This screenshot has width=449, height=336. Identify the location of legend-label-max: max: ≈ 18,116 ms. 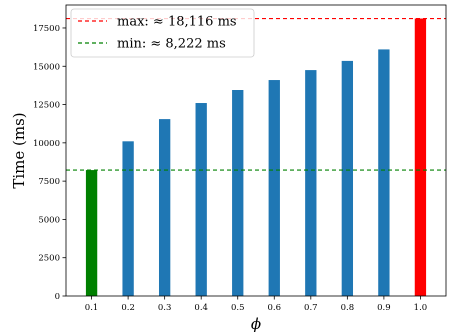
(177, 22).